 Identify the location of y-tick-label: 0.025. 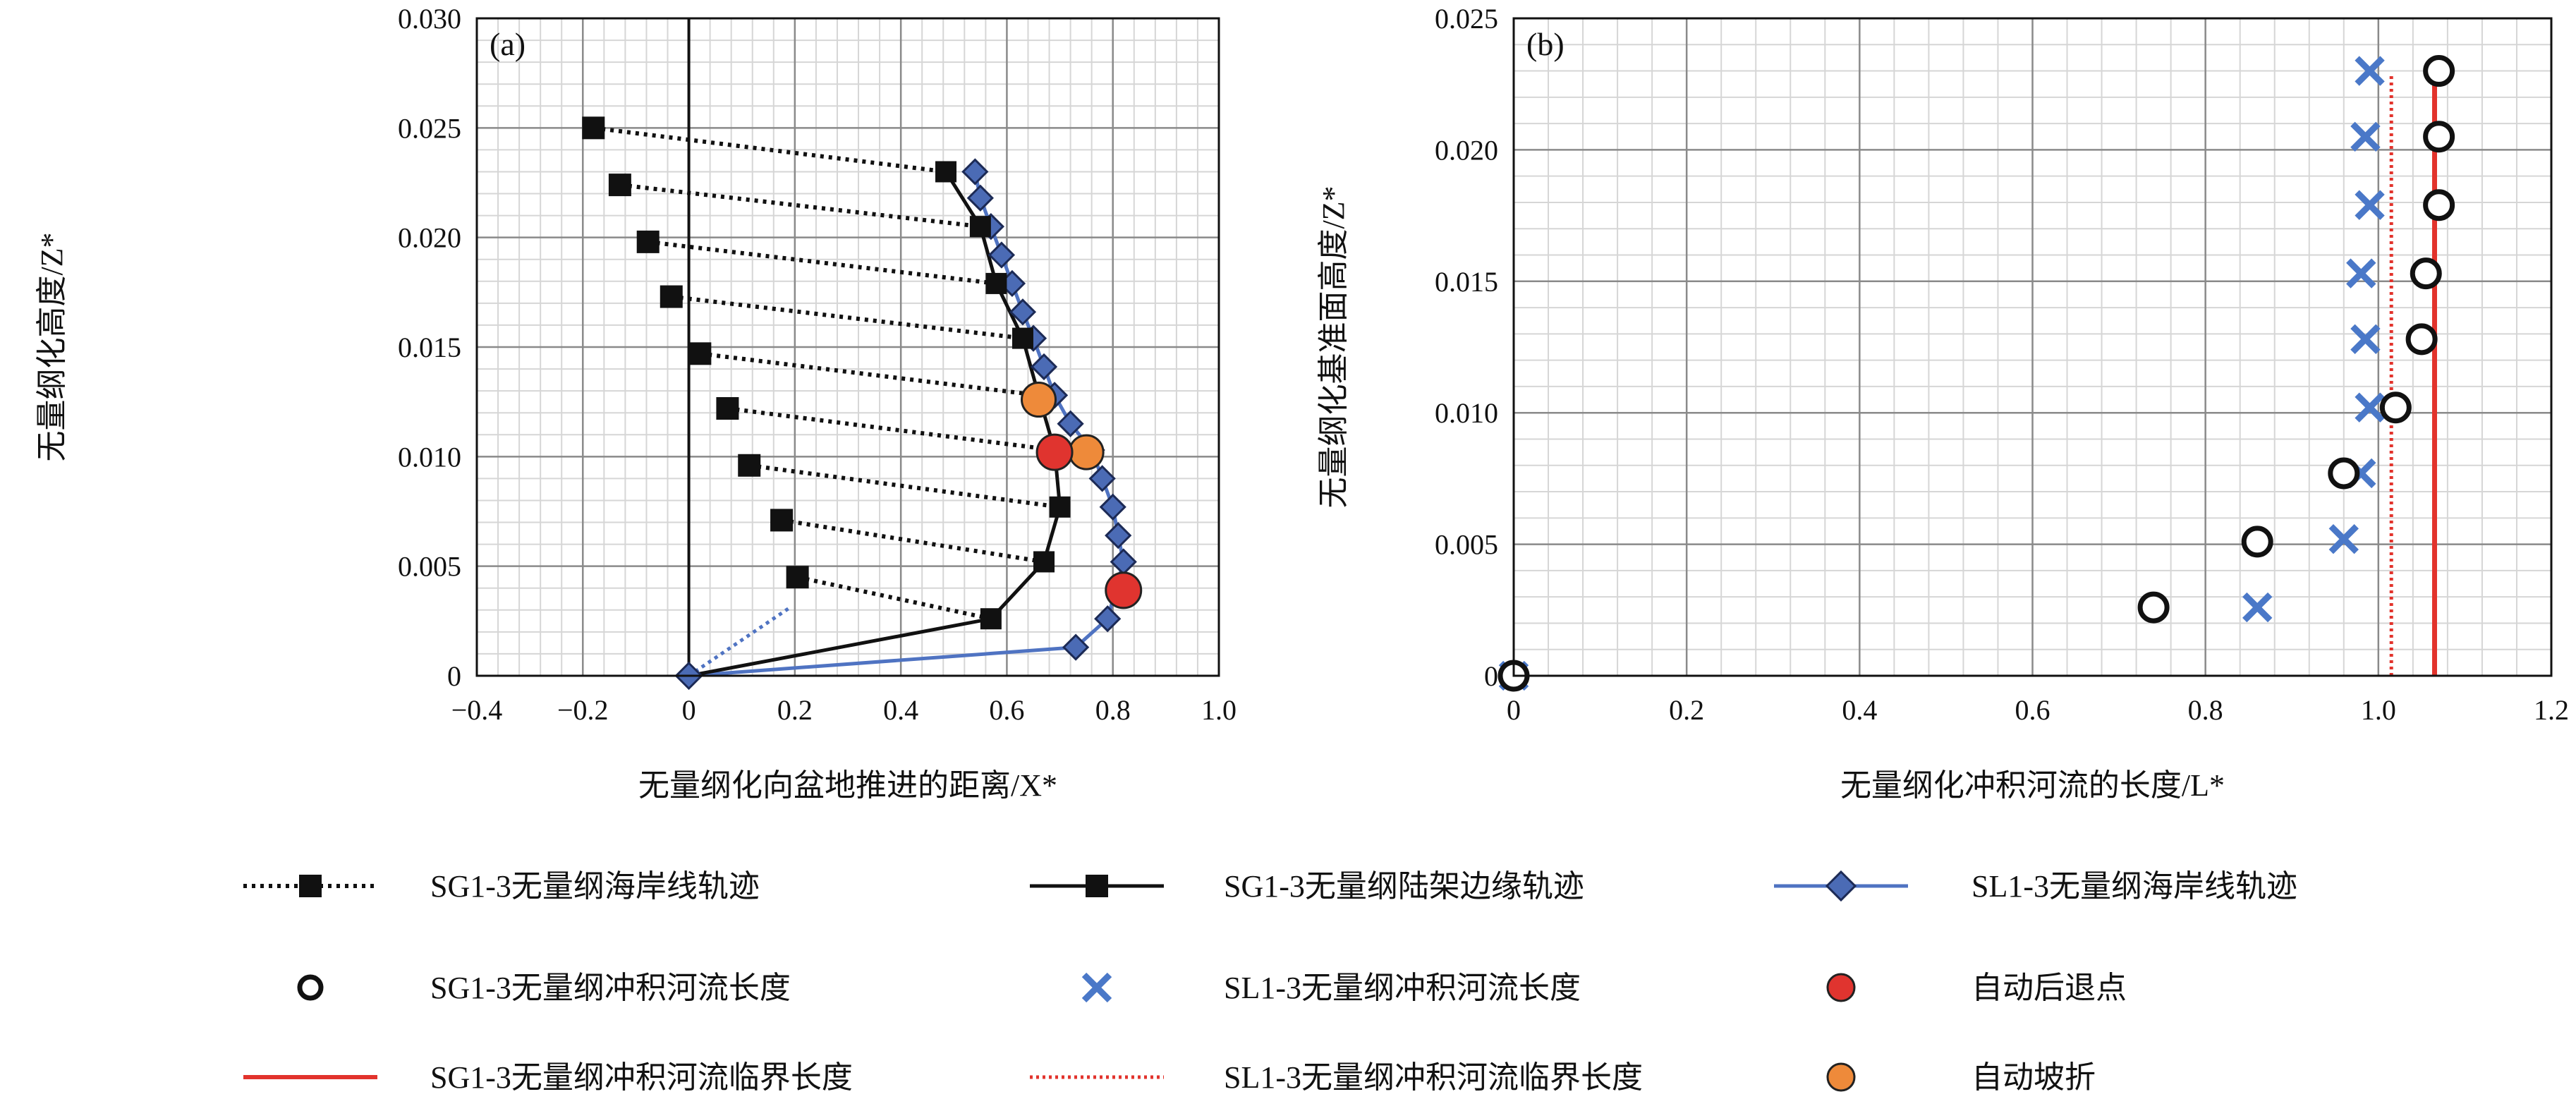
(1466, 19).